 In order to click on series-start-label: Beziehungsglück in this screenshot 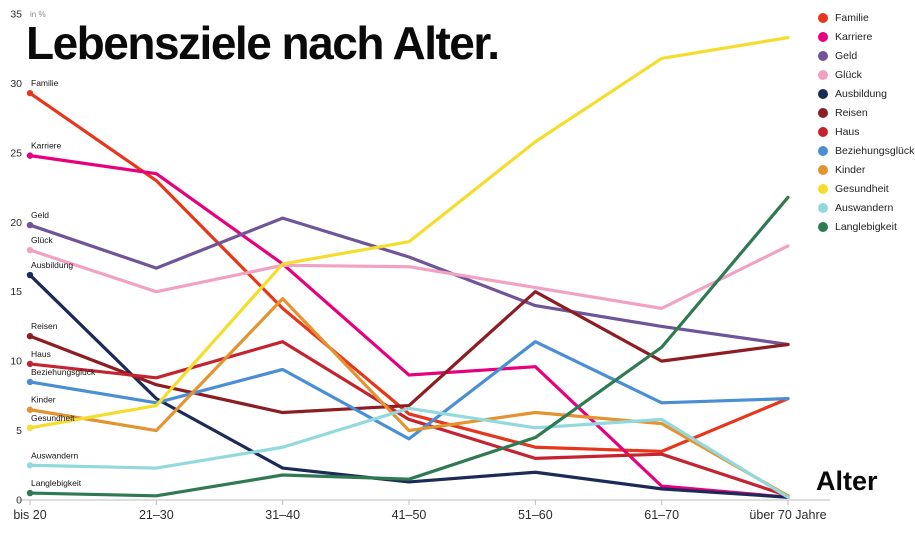, I will do `click(63, 372)`.